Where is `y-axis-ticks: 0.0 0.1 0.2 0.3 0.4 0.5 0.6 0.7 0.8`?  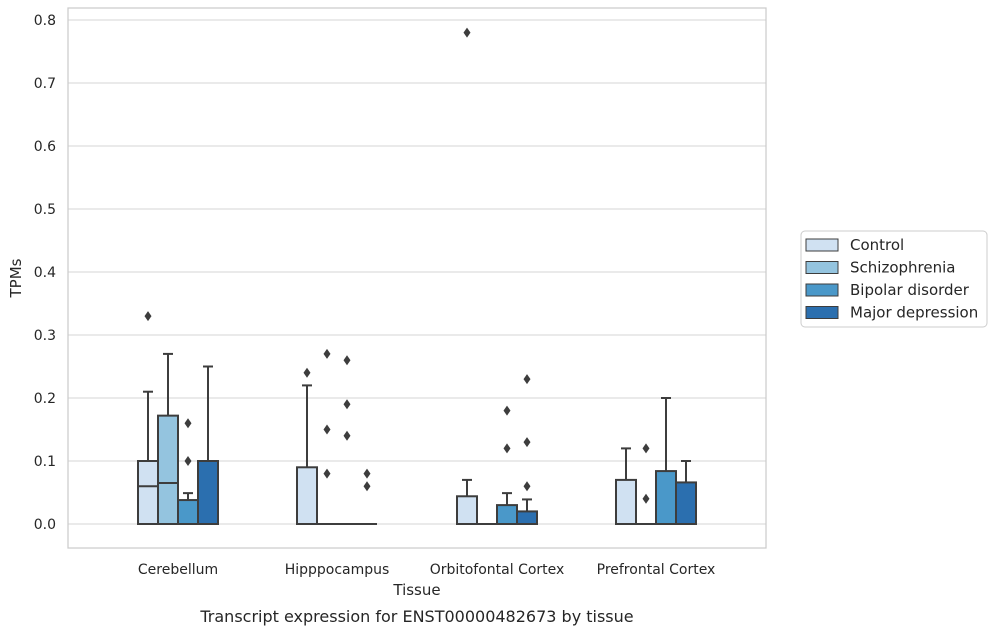
y-axis-ticks: 0.0 0.1 0.2 0.3 0.4 0.5 0.6 0.7 0.8 is located at coordinates (45, 273).